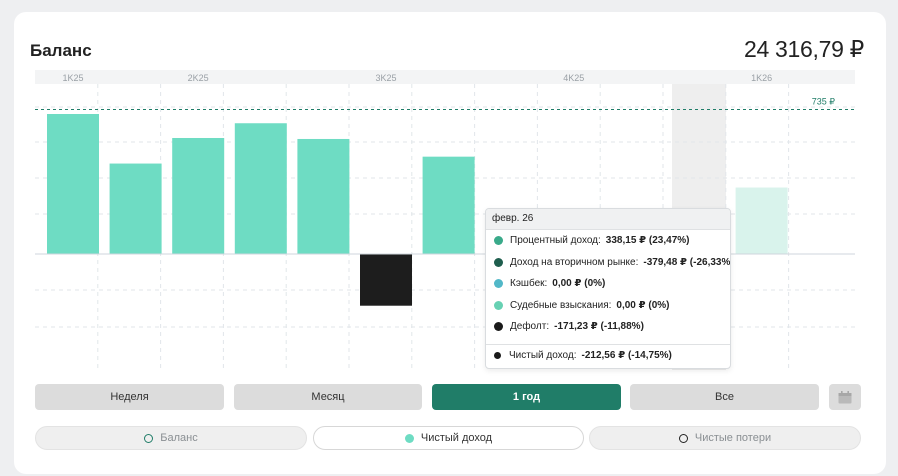 The image size is (898, 476). Describe the element at coordinates (497, 355) in the screenshot. I see `net-income-dot-icon` at that location.